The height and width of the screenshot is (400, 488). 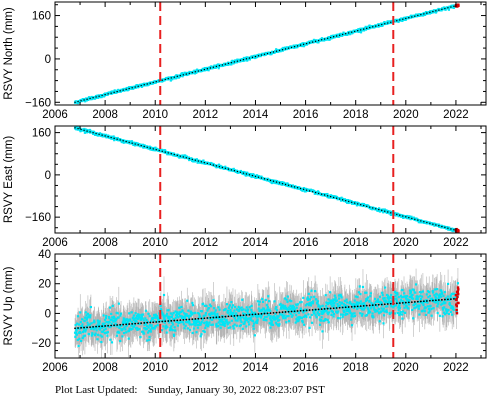 I want to click on x-tick-label: 2012, so click(x=206, y=115).